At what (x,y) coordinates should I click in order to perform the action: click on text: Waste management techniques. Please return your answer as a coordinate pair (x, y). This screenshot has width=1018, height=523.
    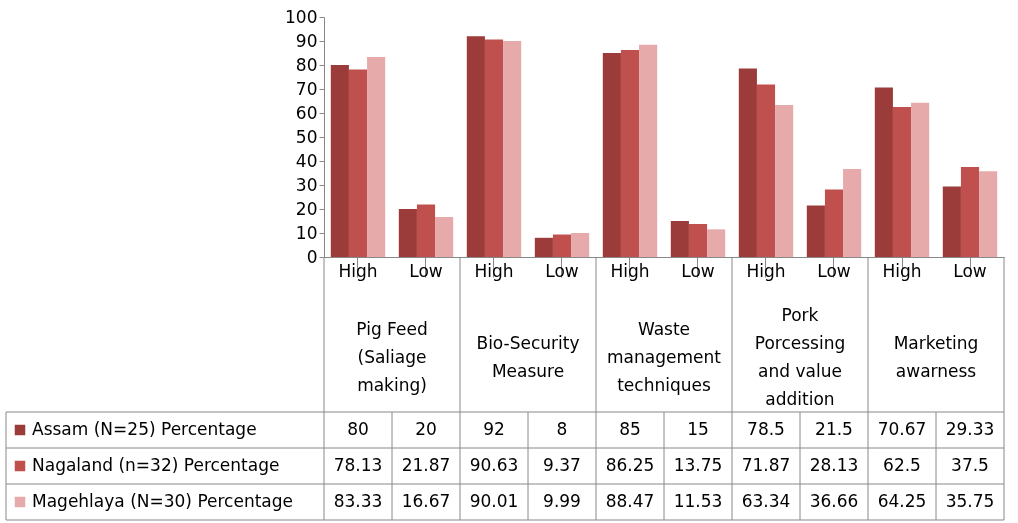
    Looking at the image, I should click on (664, 357).